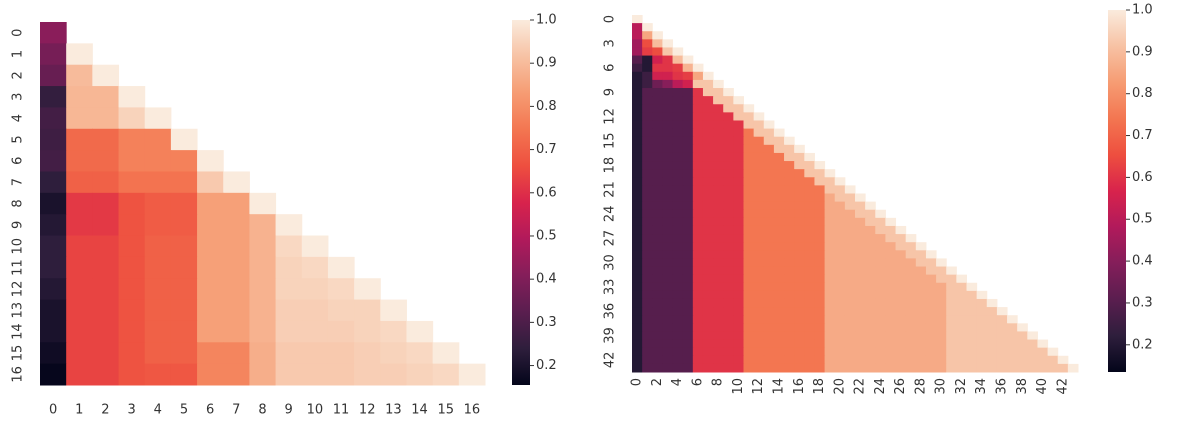 Image resolution: width=1196 pixels, height=421 pixels. I want to click on x-tick-label: 2, so click(105, 410).